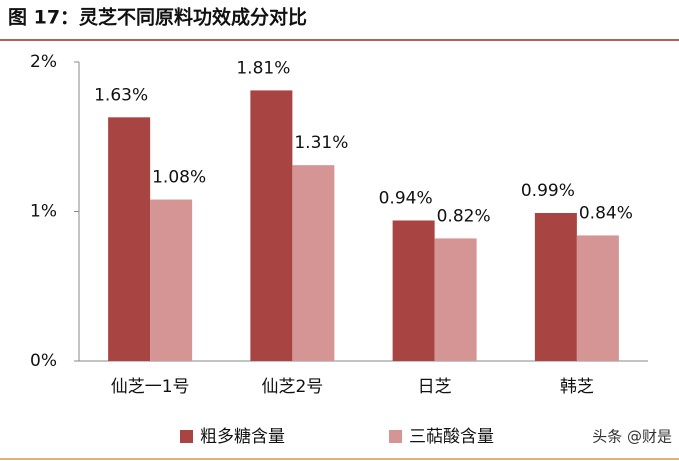  I want to click on y-tick-label: 2%, so click(43, 62).